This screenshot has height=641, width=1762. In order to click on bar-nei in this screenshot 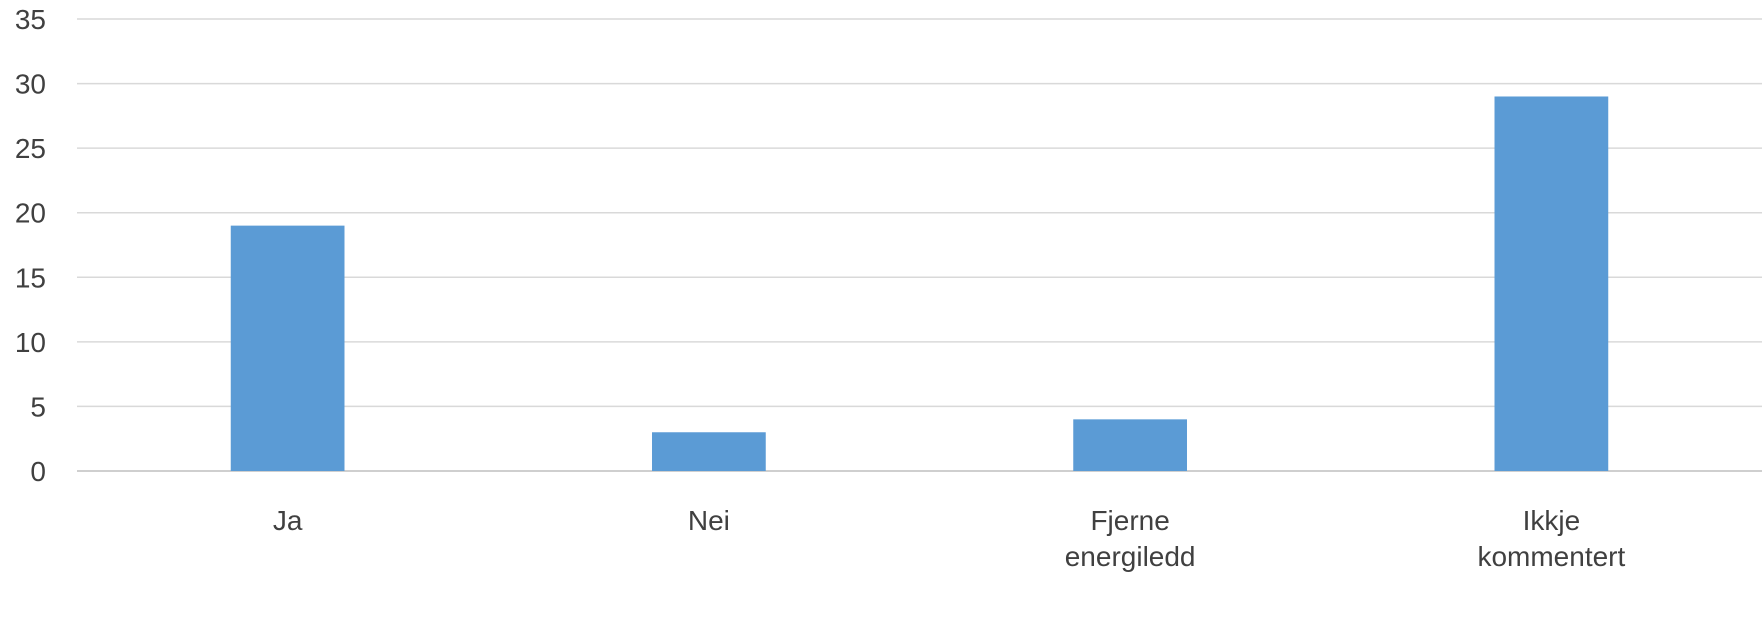, I will do `click(709, 451)`.